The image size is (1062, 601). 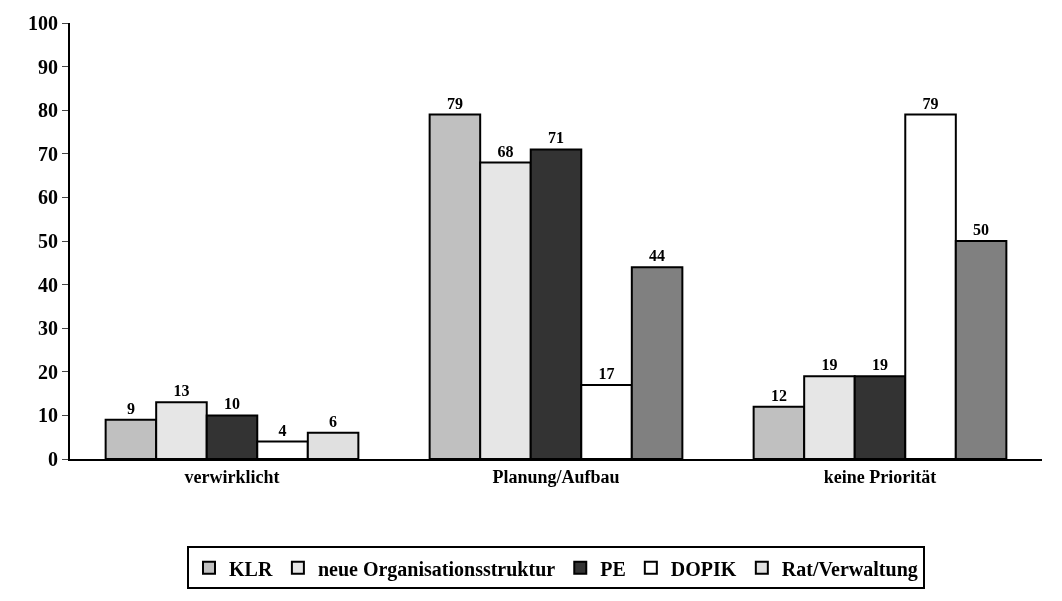 What do you see at coordinates (48, 241) in the screenshot?
I see `y-tick-label: 50` at bounding box center [48, 241].